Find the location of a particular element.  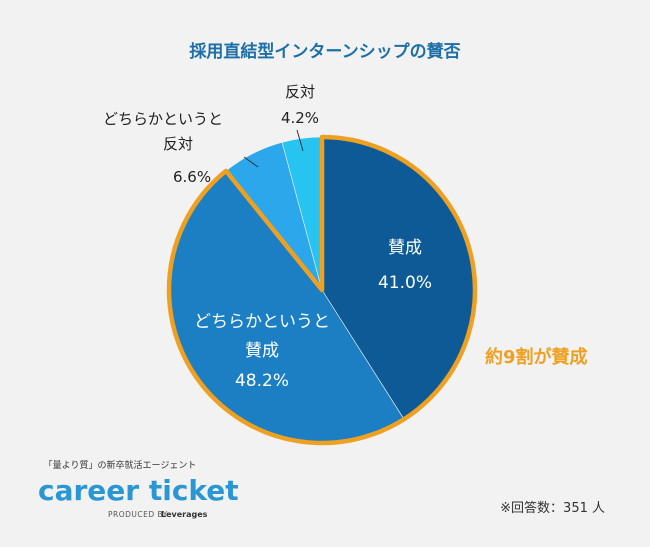

logo-tagline: 「量より質」の新卒就活エージェント is located at coordinates (120, 465).